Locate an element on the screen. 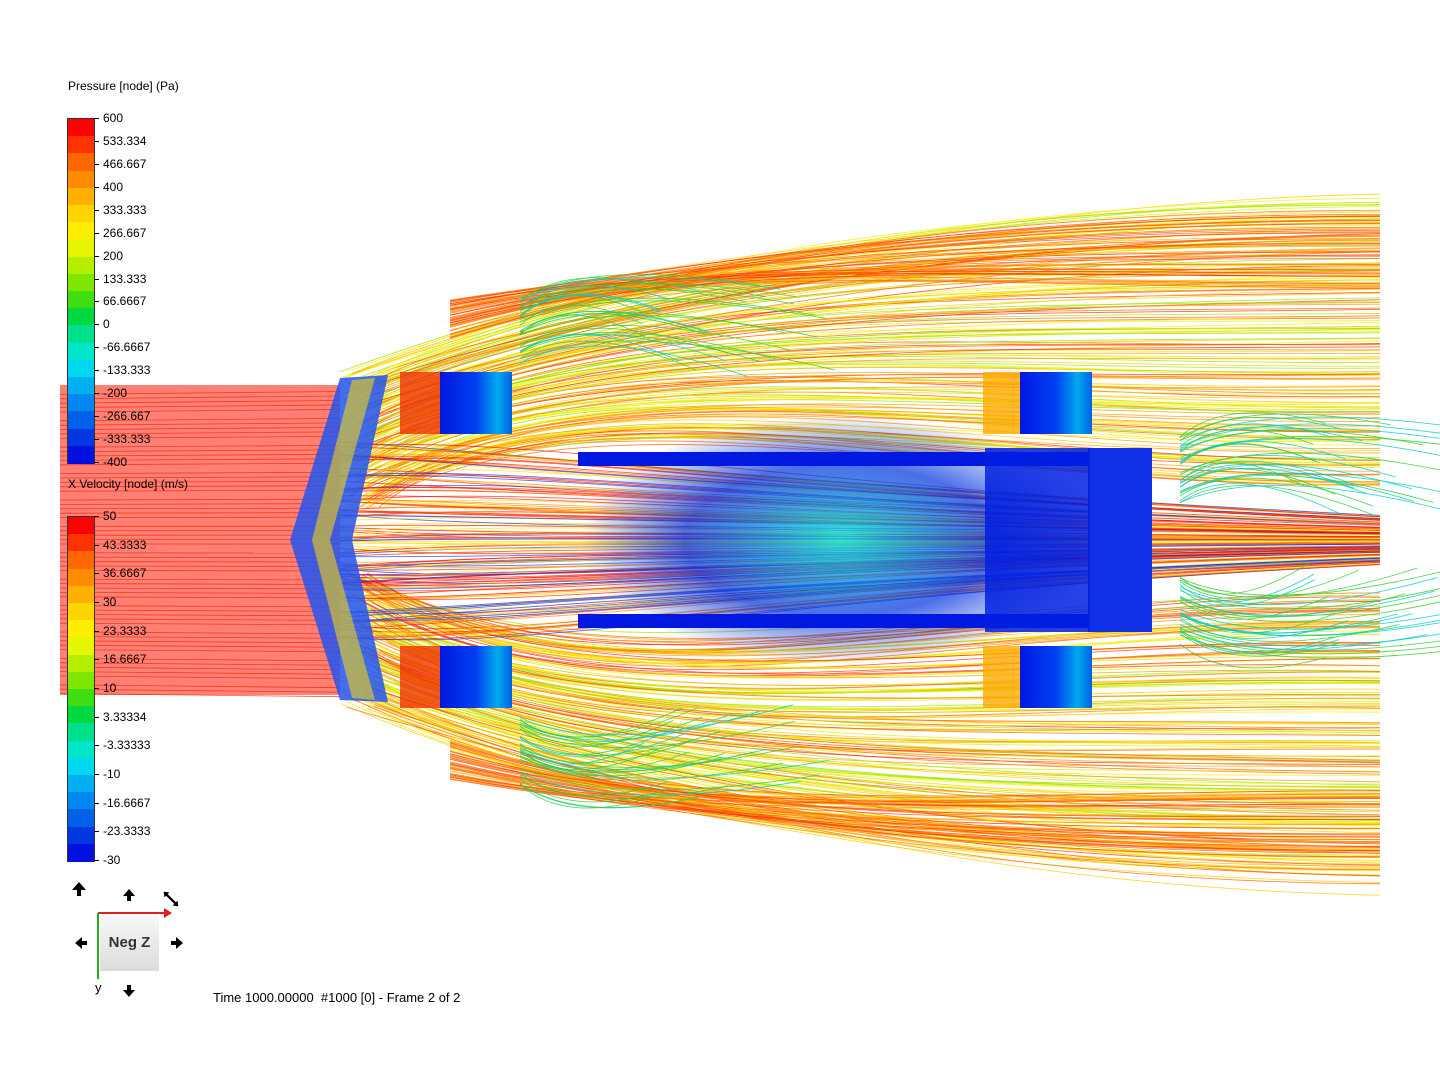 Image resolution: width=1440 pixels, height=1080 pixels. fit-view-icon is located at coordinates (171, 899).